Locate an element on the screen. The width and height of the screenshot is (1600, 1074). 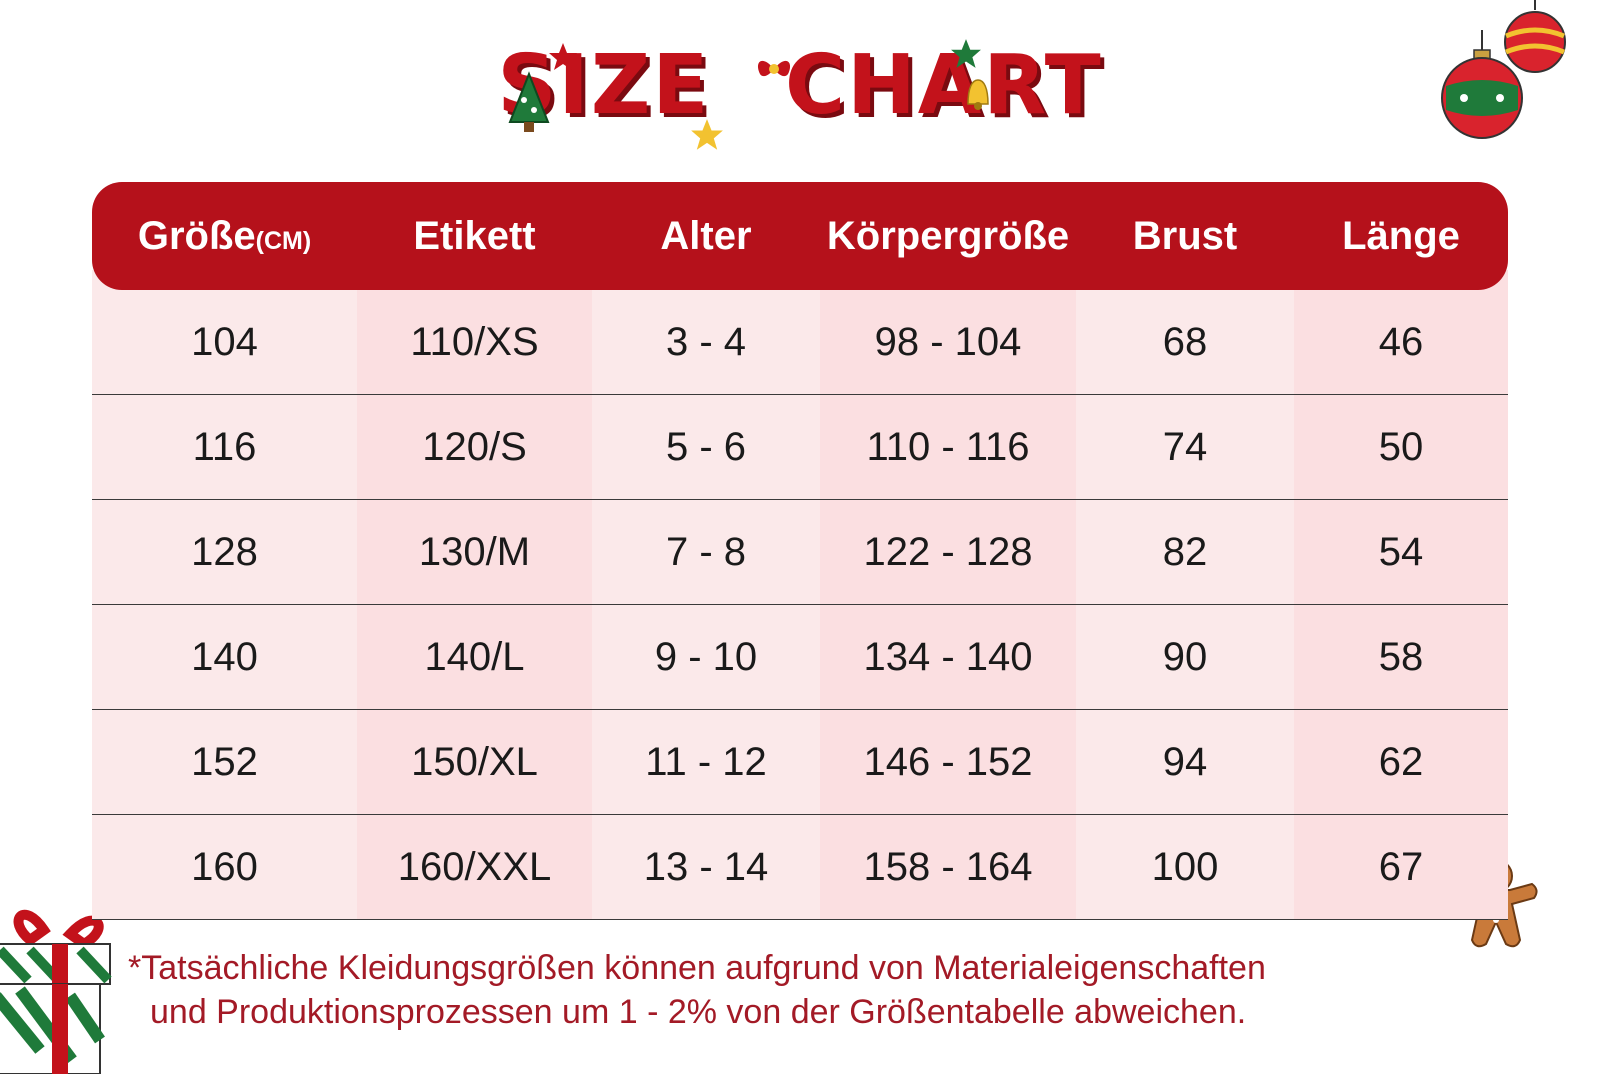
table-row: 116 120/S 5 - 6 110 - 116 74 50 is located at coordinates (800, 447).